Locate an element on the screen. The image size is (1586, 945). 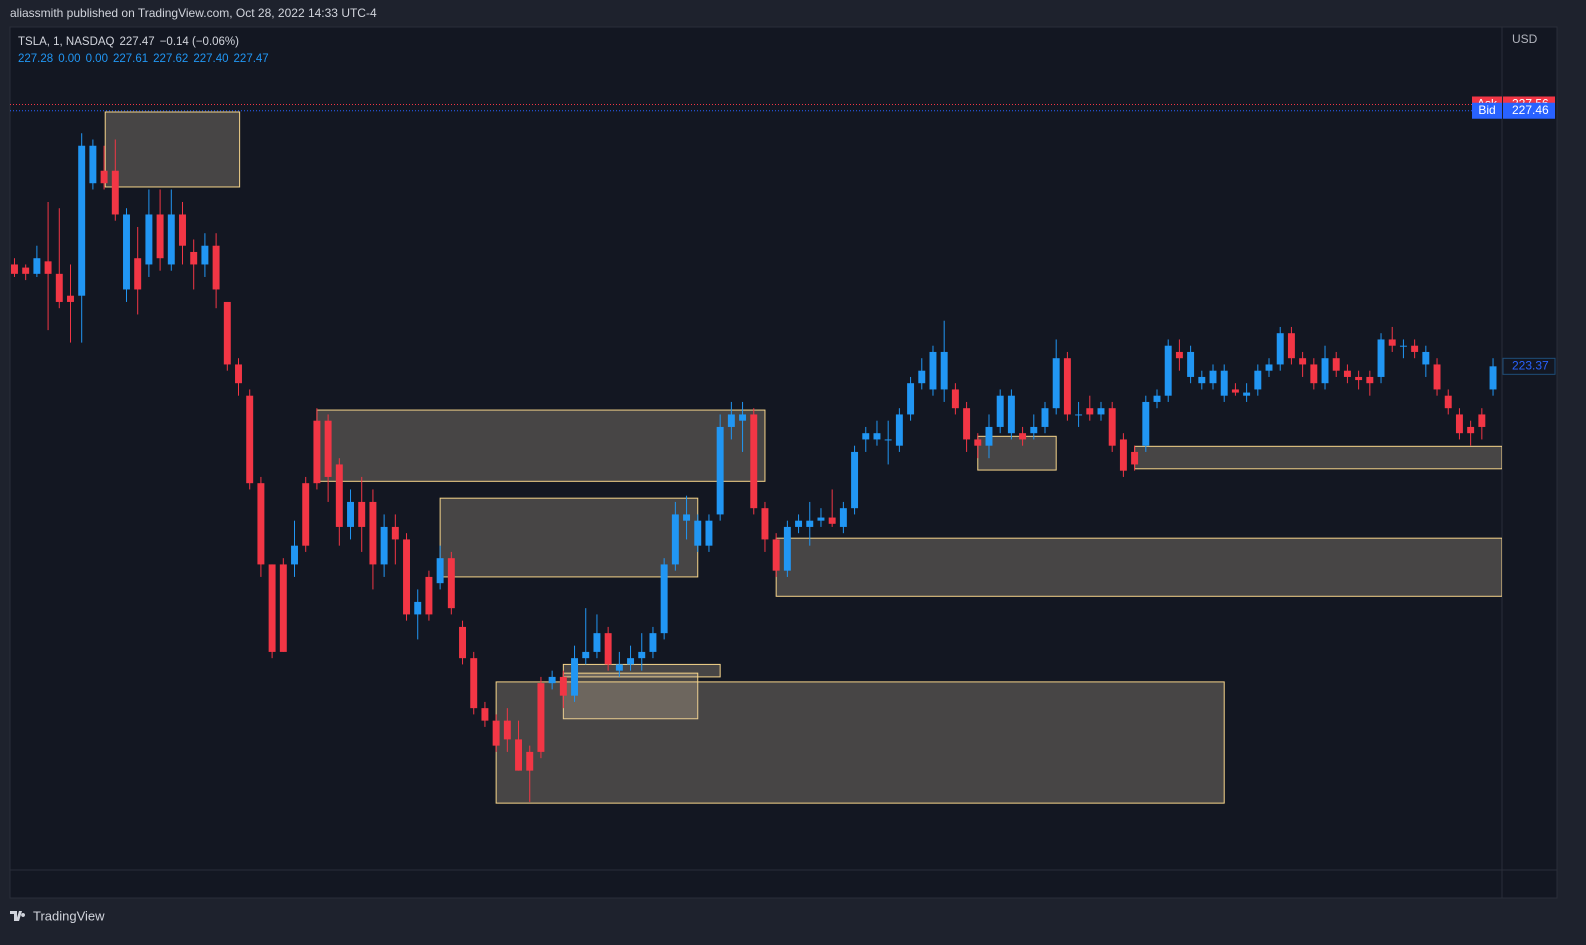
legend-value: 227.40 is located at coordinates (211, 59).